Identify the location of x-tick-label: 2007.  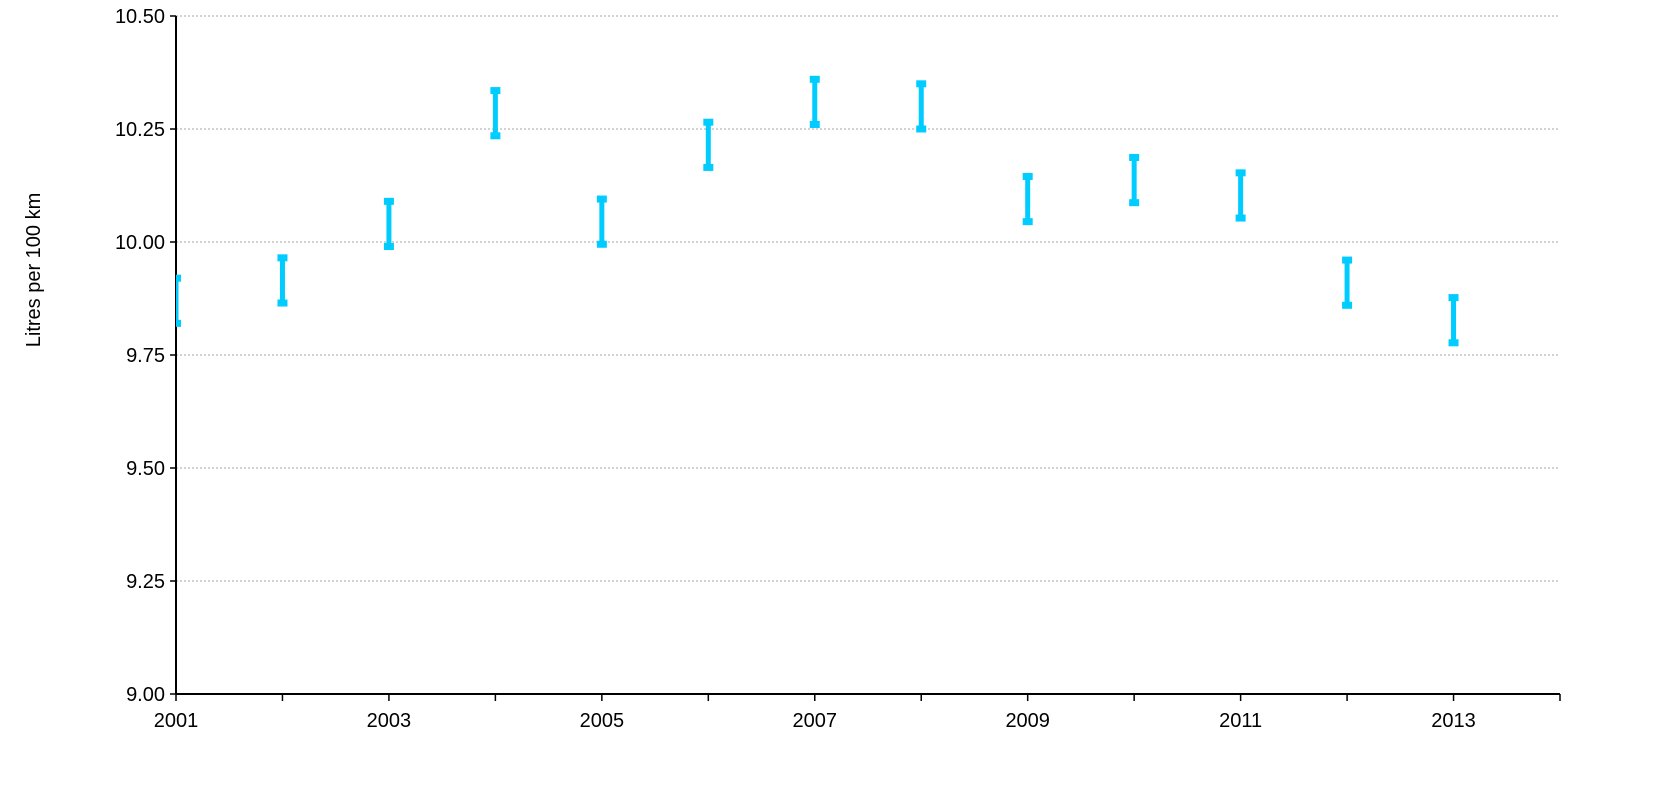
(815, 721).